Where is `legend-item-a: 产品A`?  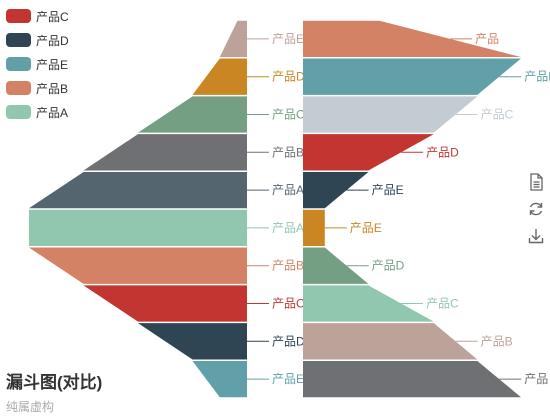 legend-item-a: 产品A is located at coordinates (37, 112).